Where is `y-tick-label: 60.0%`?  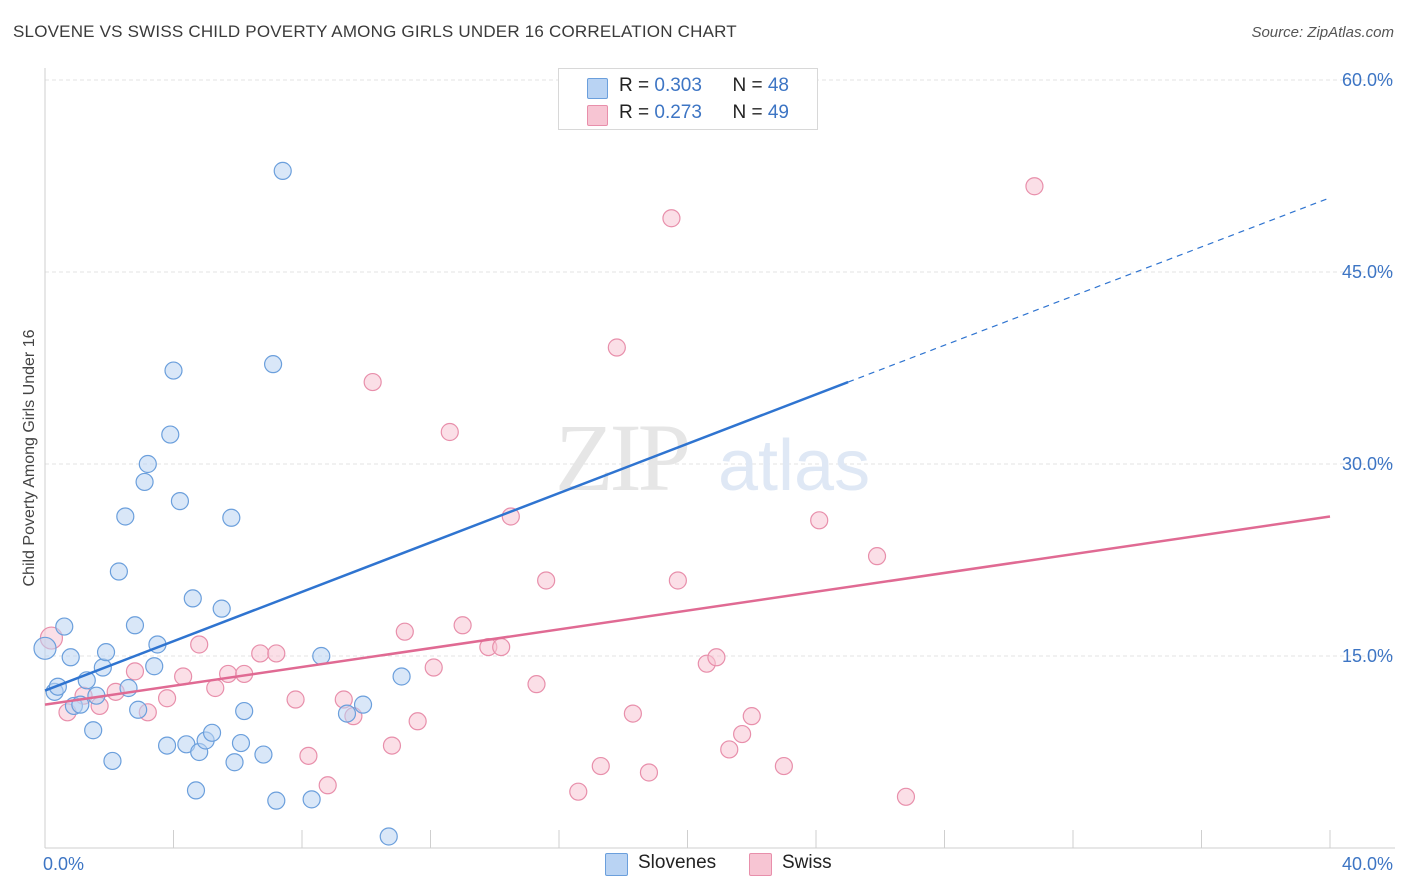 y-tick-label: 60.0% is located at coordinates (1367, 80).